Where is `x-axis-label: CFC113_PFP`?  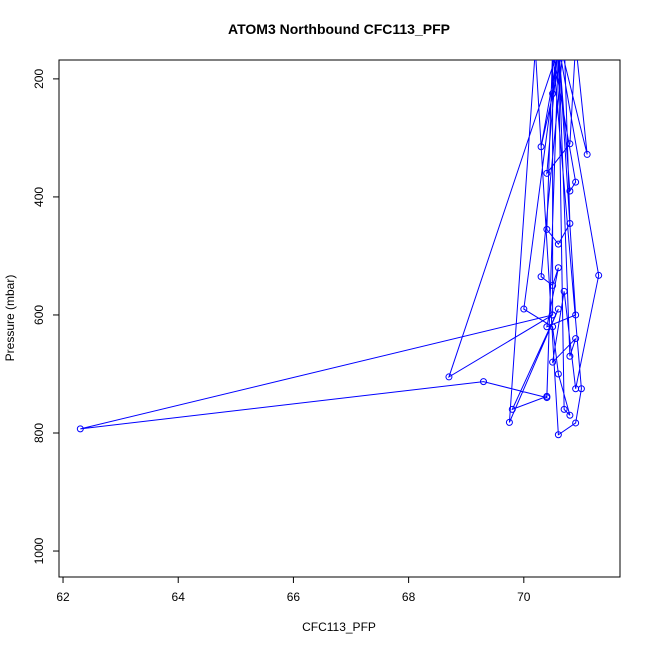
x-axis-label: CFC113_PFP is located at coordinates (339, 627).